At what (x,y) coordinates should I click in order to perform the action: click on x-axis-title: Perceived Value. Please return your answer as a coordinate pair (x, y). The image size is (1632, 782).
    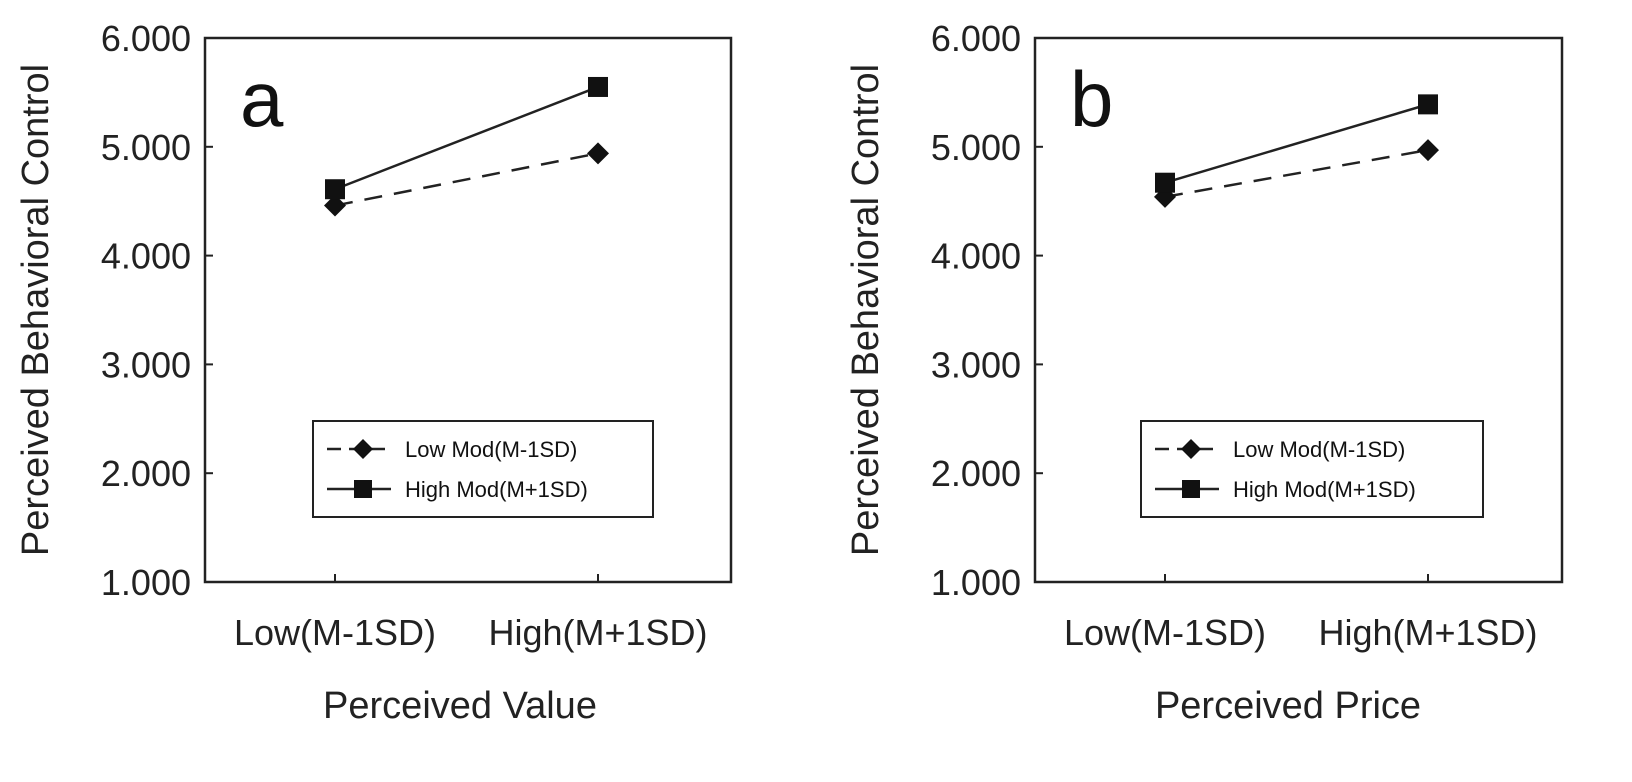
    Looking at the image, I should click on (460, 706).